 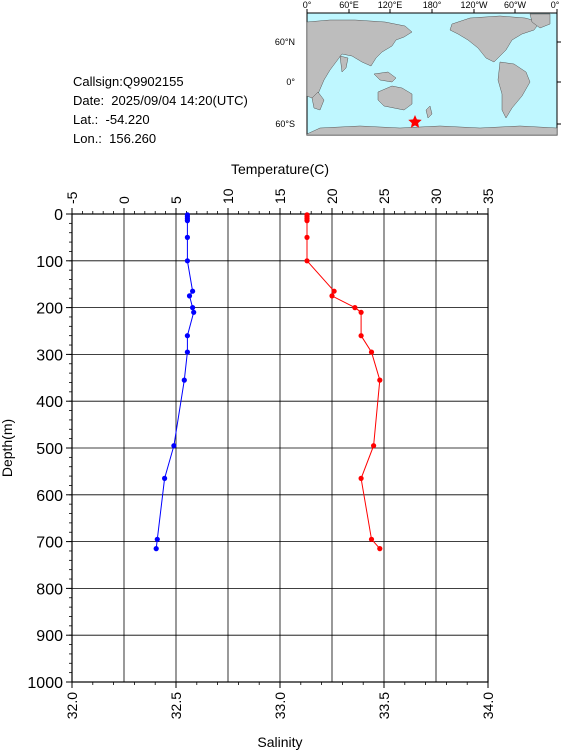 What do you see at coordinates (280, 705) in the screenshot?
I see `salinity-tick-label: 33.0` at bounding box center [280, 705].